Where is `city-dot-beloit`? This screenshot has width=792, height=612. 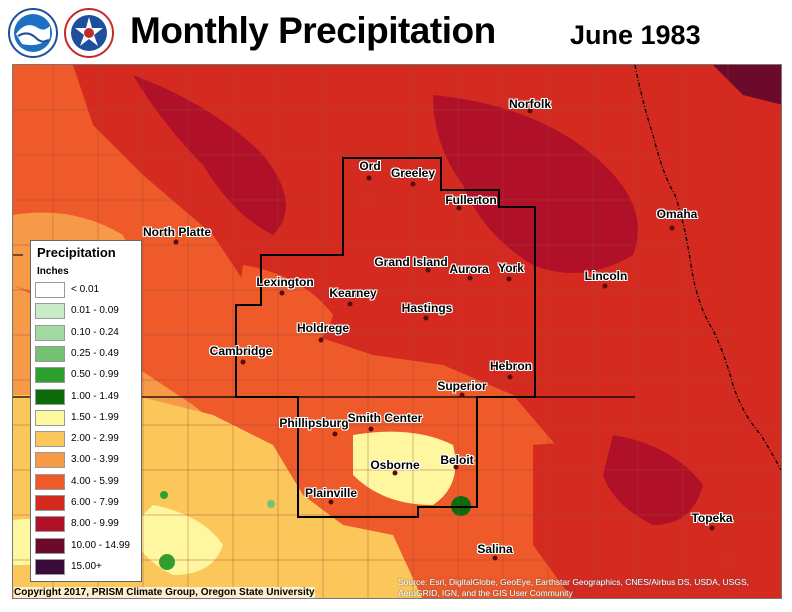 city-dot-beloit is located at coordinates (456, 467).